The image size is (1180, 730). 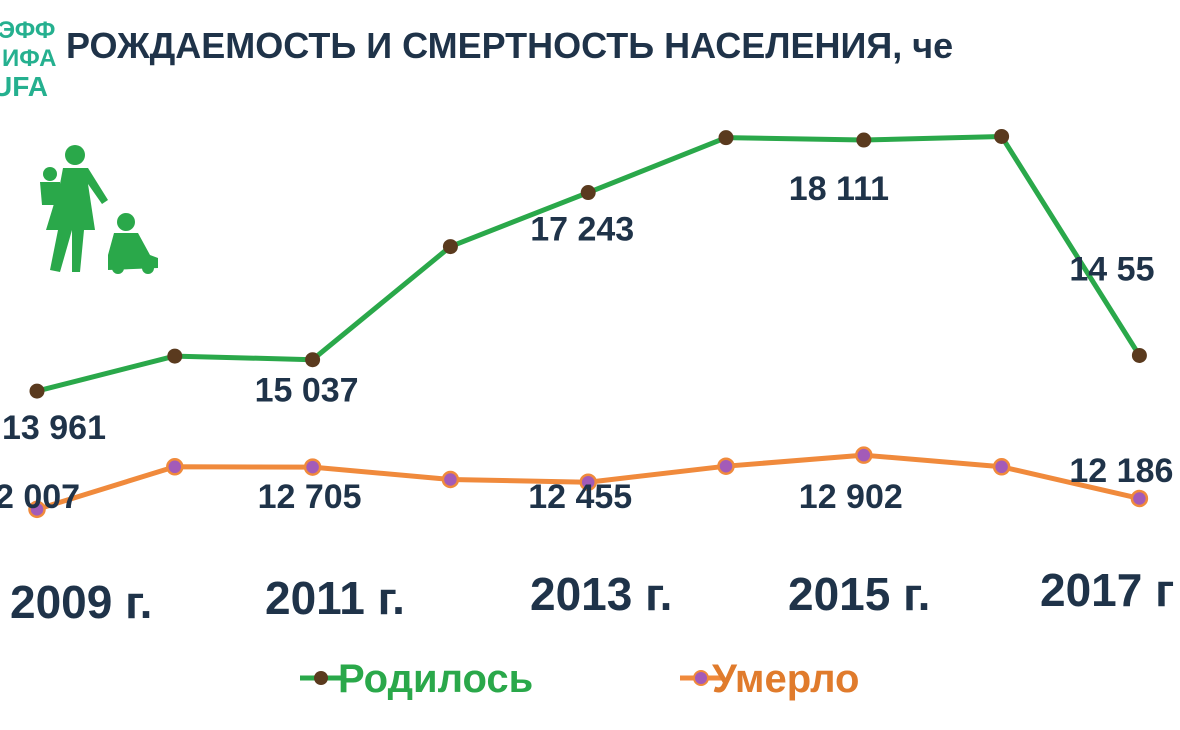 I want to click on logo: ЭФФ ИФА UFA, so click(x=28, y=59).